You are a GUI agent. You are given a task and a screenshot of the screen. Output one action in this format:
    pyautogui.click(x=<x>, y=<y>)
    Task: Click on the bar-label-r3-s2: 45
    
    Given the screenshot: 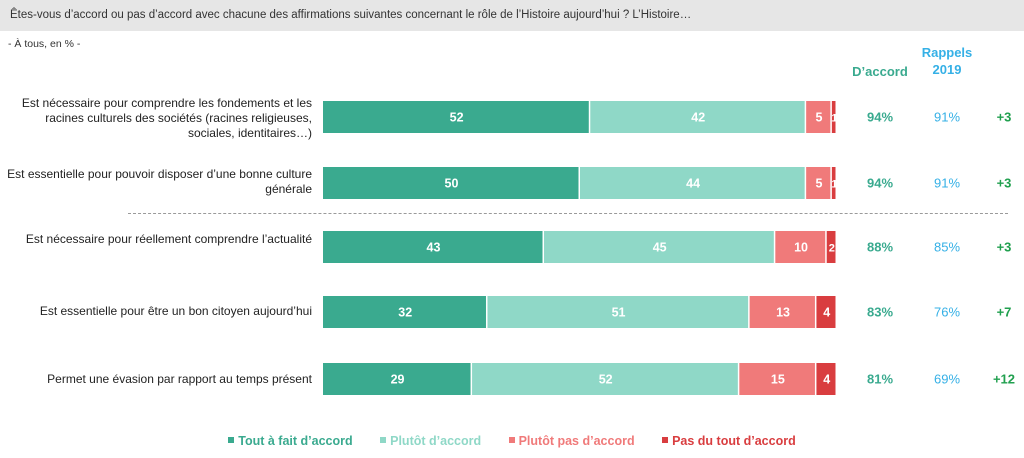 What is the action you would take?
    pyautogui.click(x=660, y=248)
    